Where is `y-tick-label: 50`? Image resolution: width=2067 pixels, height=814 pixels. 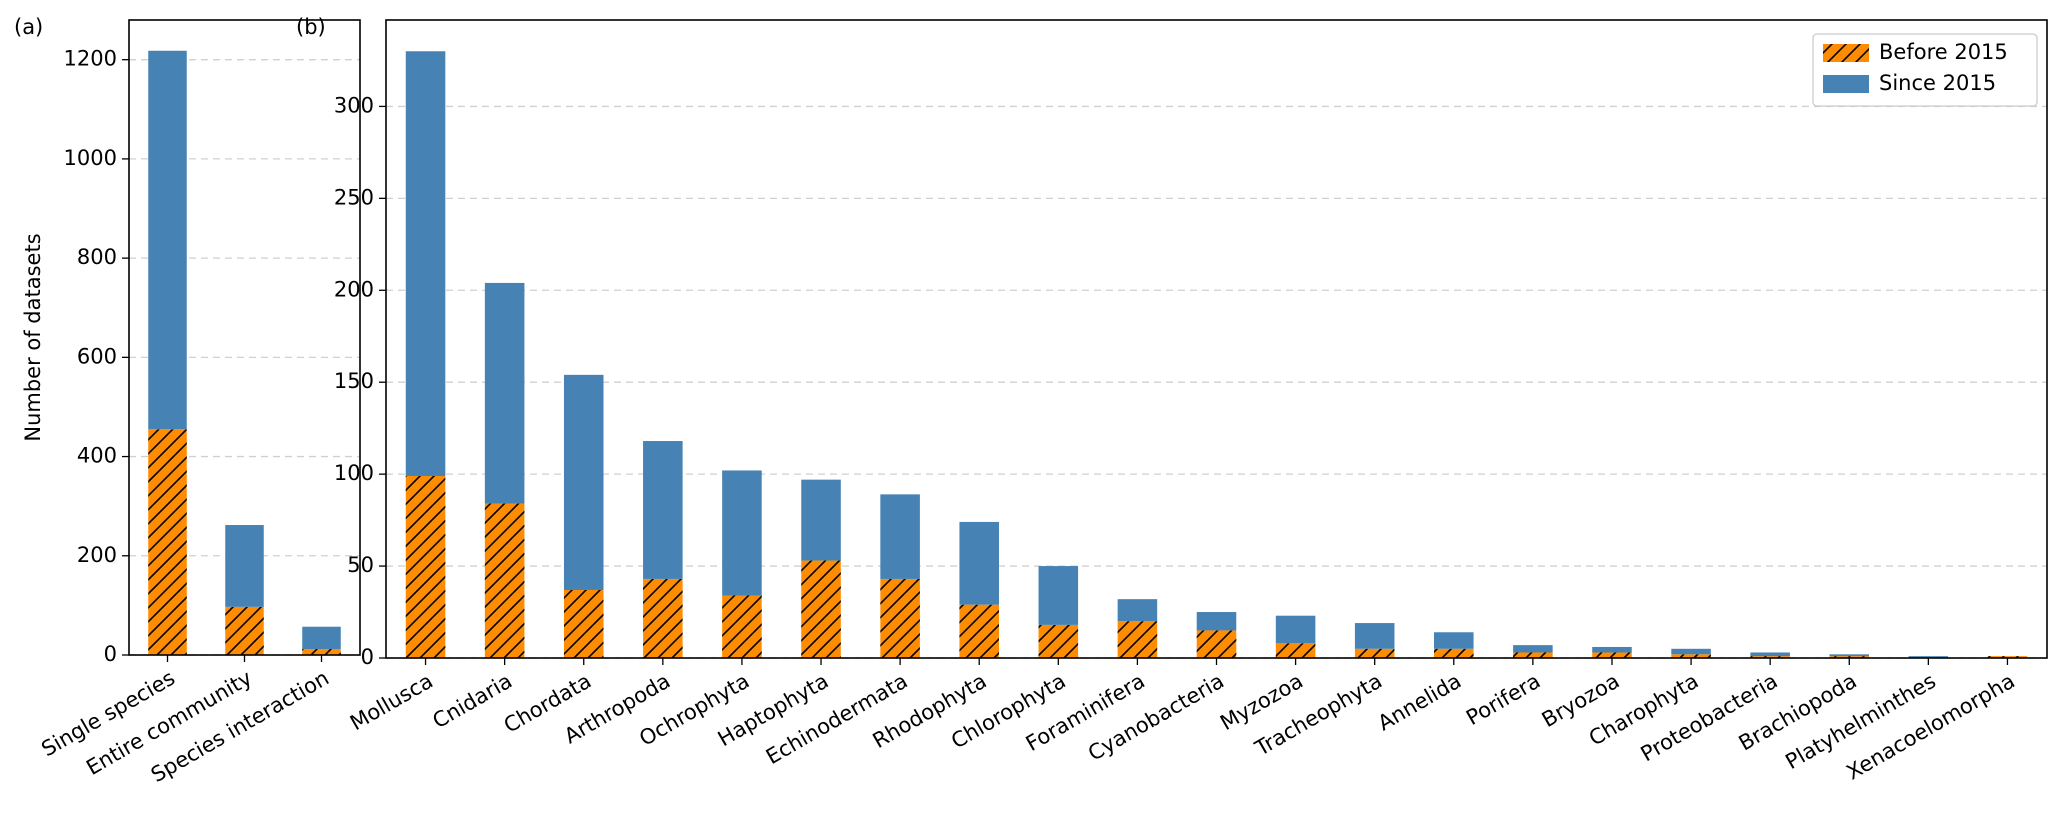 y-tick-label: 50 is located at coordinates (360, 565).